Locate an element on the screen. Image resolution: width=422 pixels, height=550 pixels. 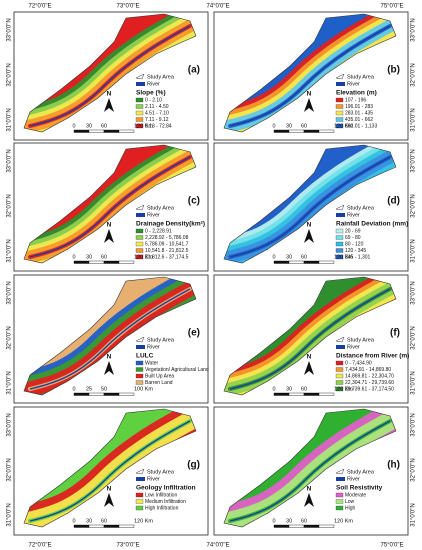
legend-item: 2,228.92 - 5,786.08 is located at coordinates (167, 238).